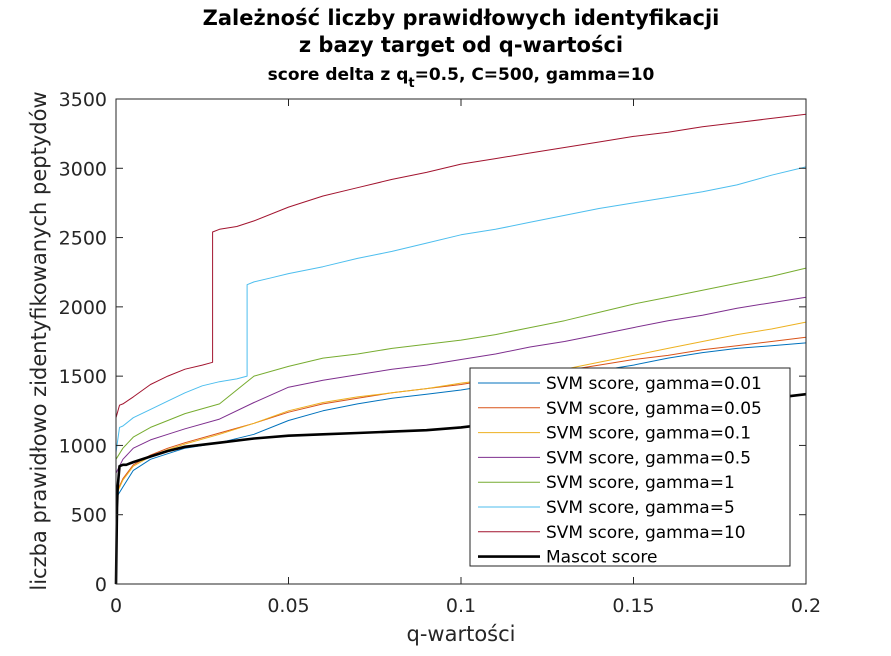 The image size is (891, 656). I want to click on y-tick-label: 2500, so click(83, 239).